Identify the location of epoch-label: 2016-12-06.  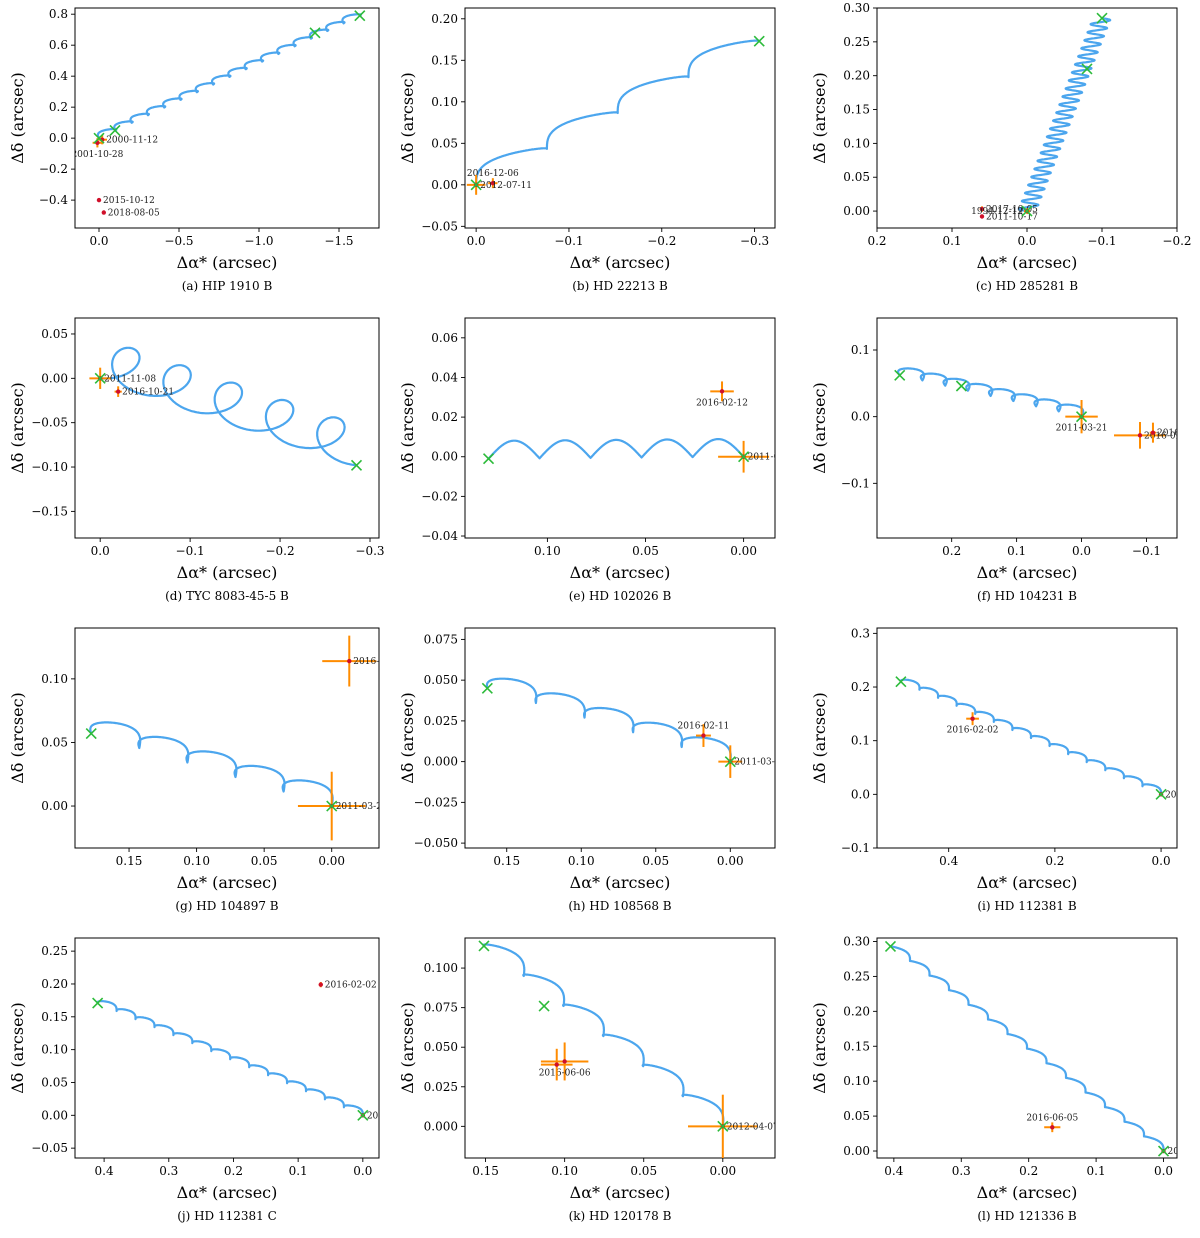
(493, 174).